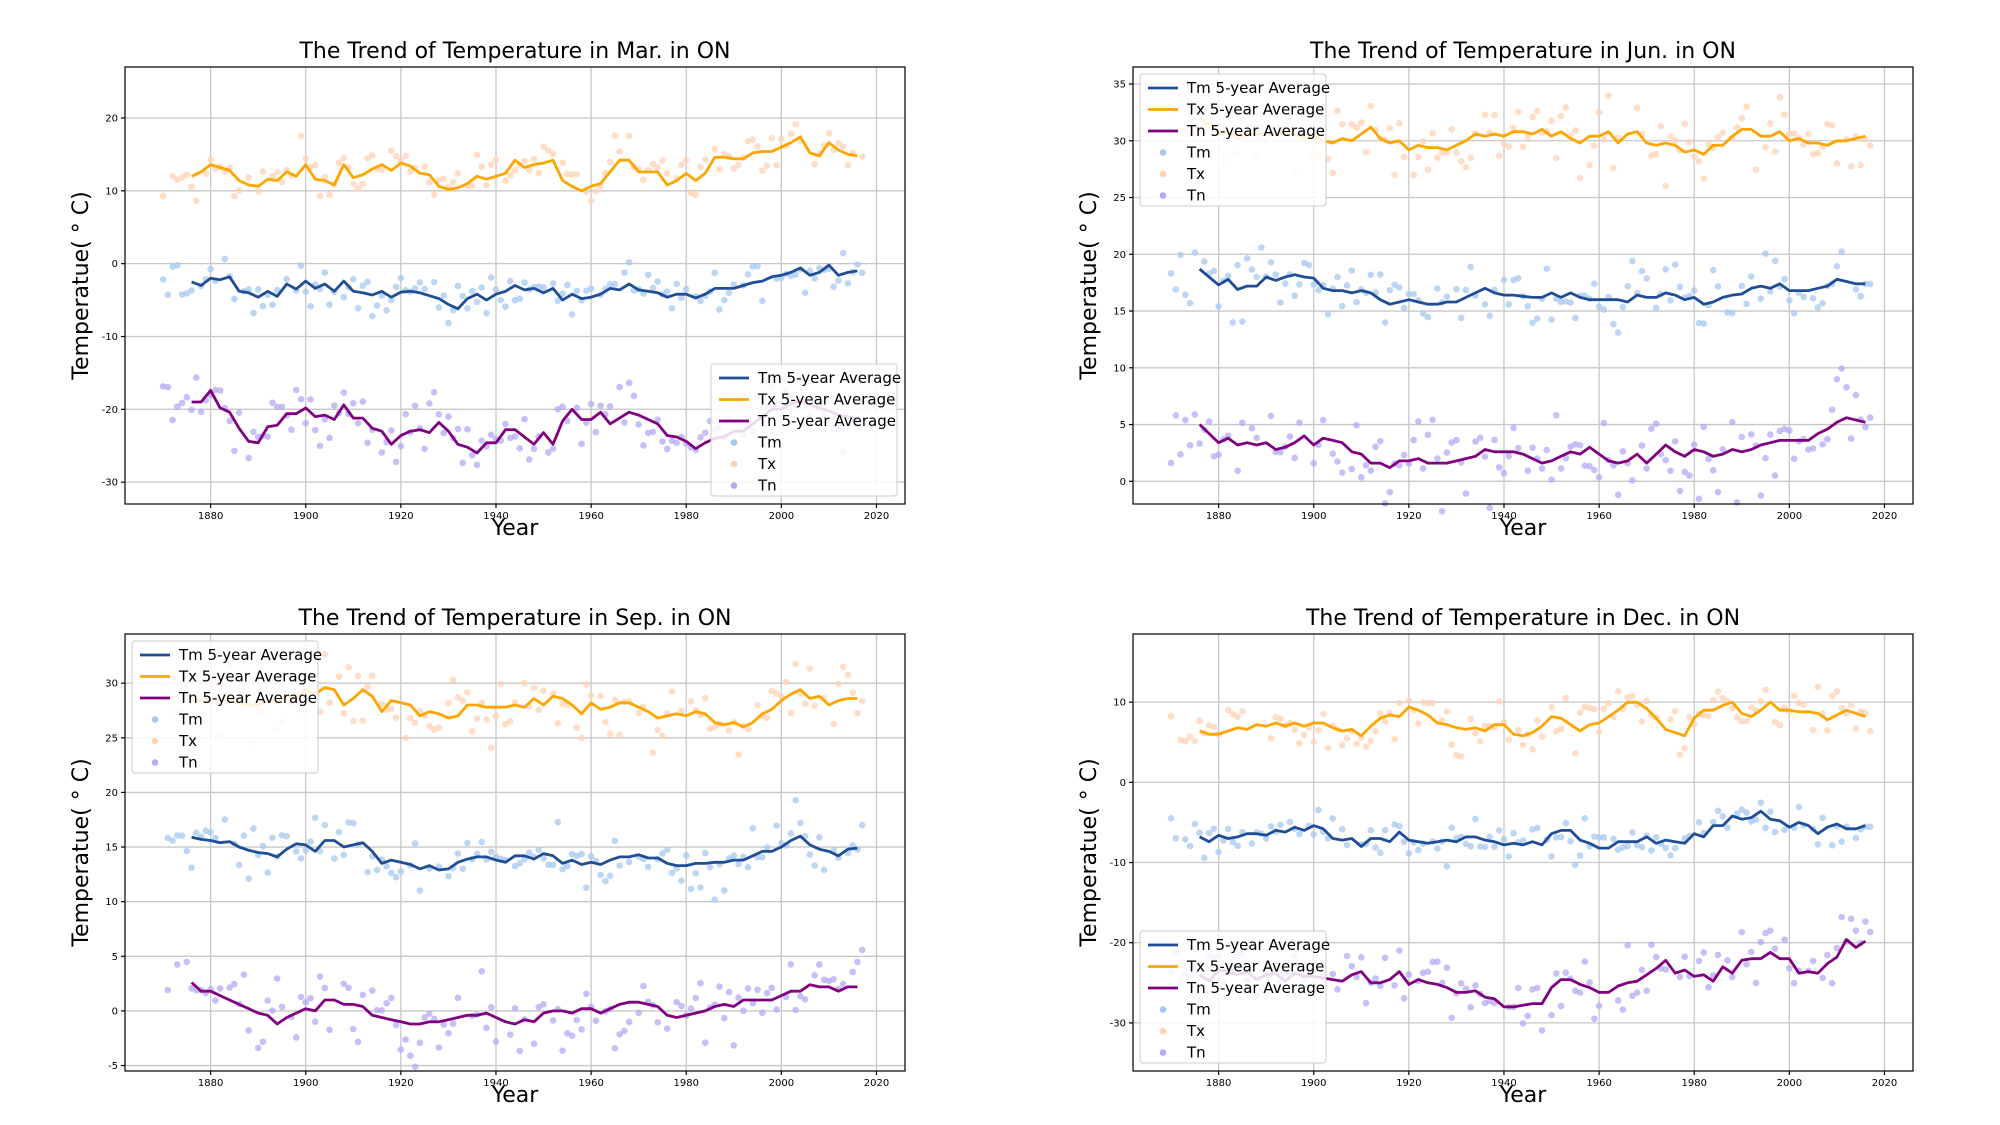 This screenshot has width=2000, height=1125. Describe the element at coordinates (524, 853) in the screenshot. I see `line-tm-avg-sep` at that location.